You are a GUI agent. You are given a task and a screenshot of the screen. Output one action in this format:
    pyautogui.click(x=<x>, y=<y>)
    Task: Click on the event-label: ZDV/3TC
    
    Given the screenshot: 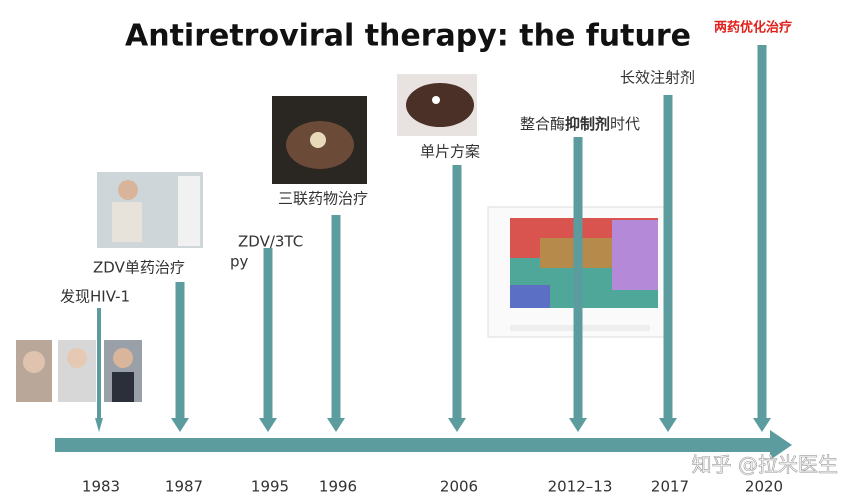 What is the action you would take?
    pyautogui.click(x=270, y=242)
    